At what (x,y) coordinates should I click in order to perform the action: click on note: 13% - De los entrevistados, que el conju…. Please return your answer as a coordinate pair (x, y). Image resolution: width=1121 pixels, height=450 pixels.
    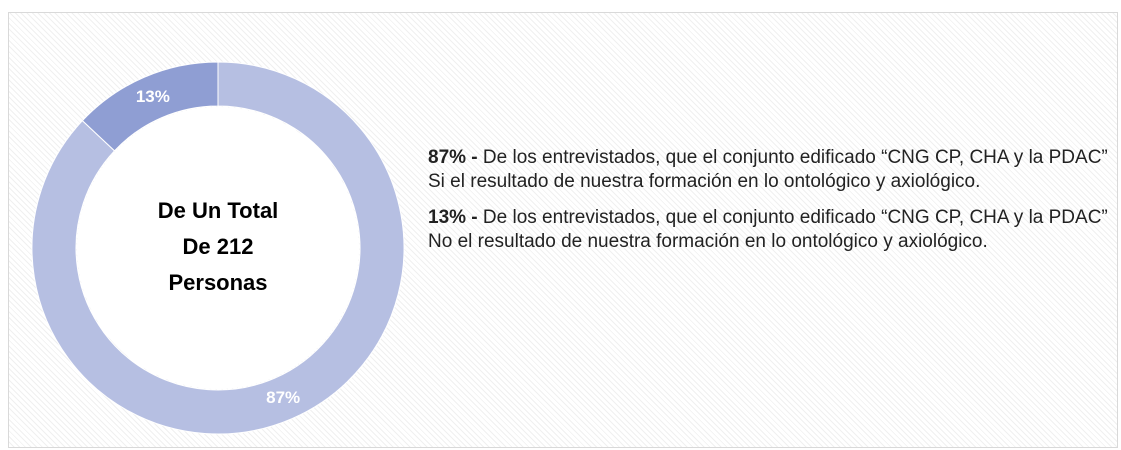
    Looking at the image, I should click on (768, 230).